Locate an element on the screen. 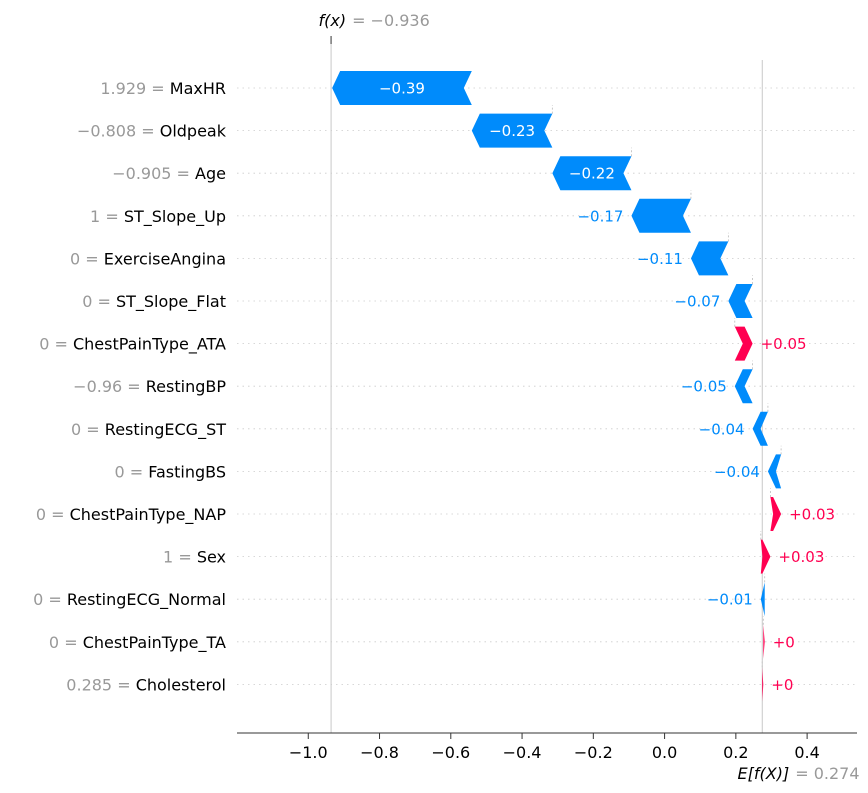 This screenshot has width=868, height=793. x-axis: −1.0 −0.8 −0.6 −0.4 −0.2 0.0 0.2 0.4 is located at coordinates (547, 747).